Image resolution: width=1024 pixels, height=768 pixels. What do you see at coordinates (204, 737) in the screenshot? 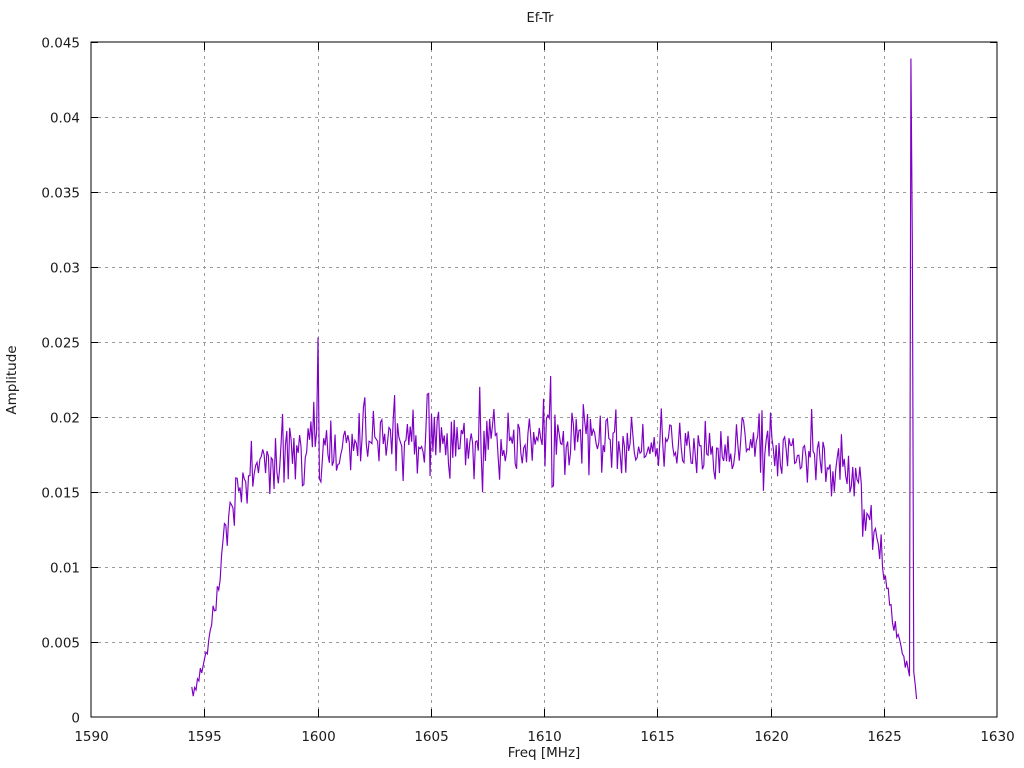
I see `x-tick-label: 1595` at bounding box center [204, 737].